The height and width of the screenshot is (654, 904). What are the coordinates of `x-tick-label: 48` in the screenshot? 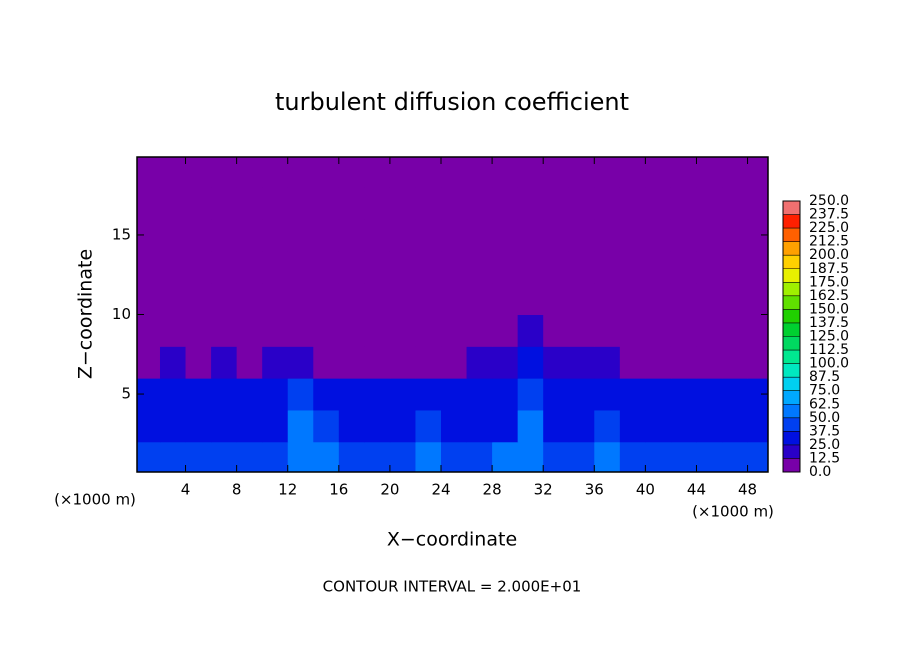 It's located at (747, 490).